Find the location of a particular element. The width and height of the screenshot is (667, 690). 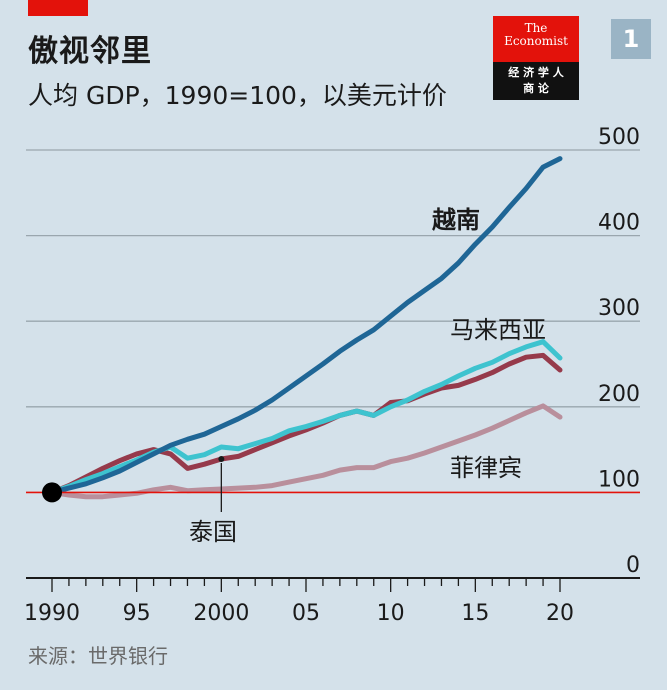

x-tick-label: 95 is located at coordinates (137, 613).